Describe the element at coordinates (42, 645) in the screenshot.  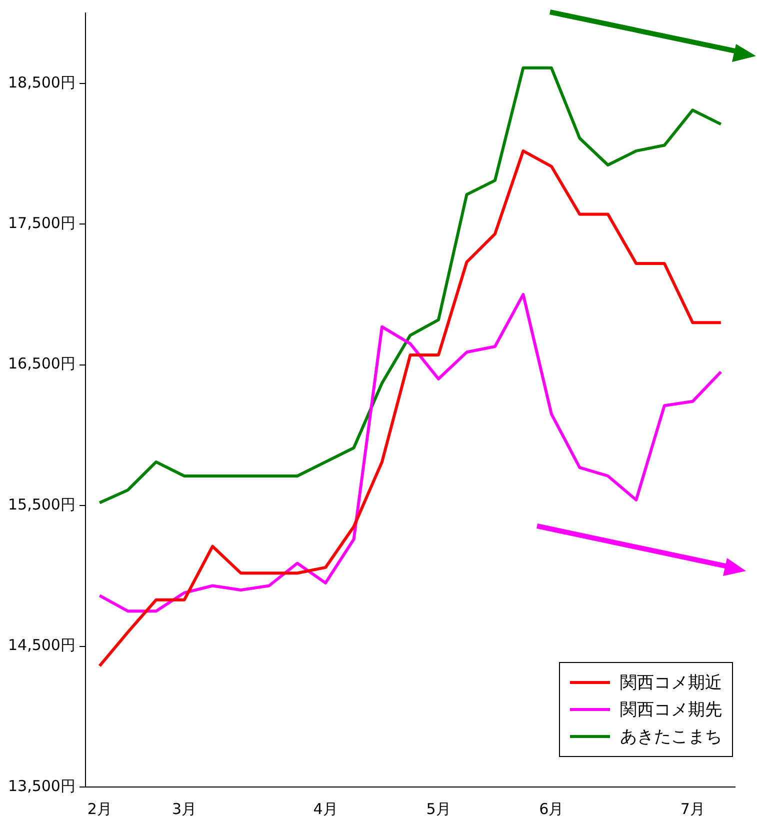
I see `y-tick-label: 14,500円` at that location.